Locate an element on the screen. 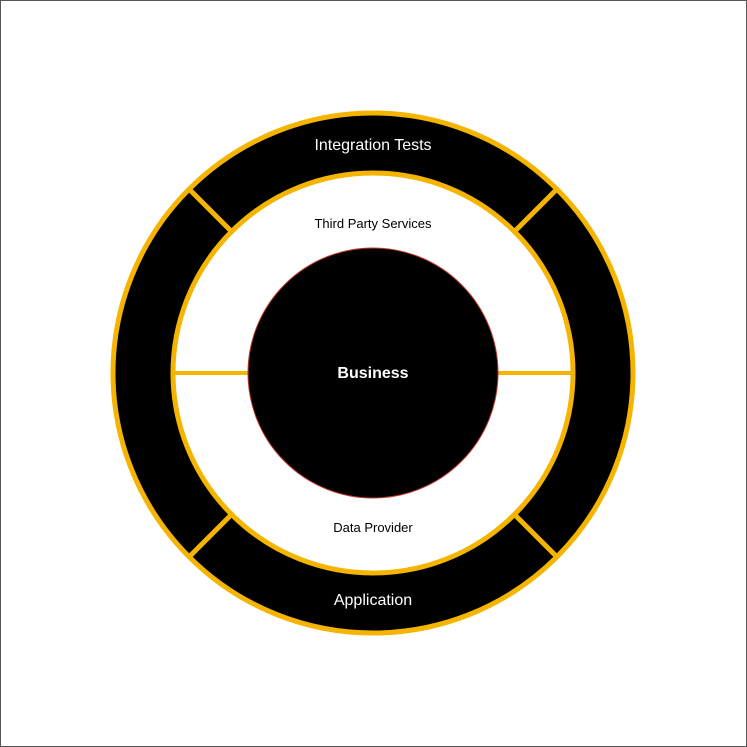 This screenshot has height=747, width=747. middle-ring-top-label: Third Party Services is located at coordinates (373, 223).